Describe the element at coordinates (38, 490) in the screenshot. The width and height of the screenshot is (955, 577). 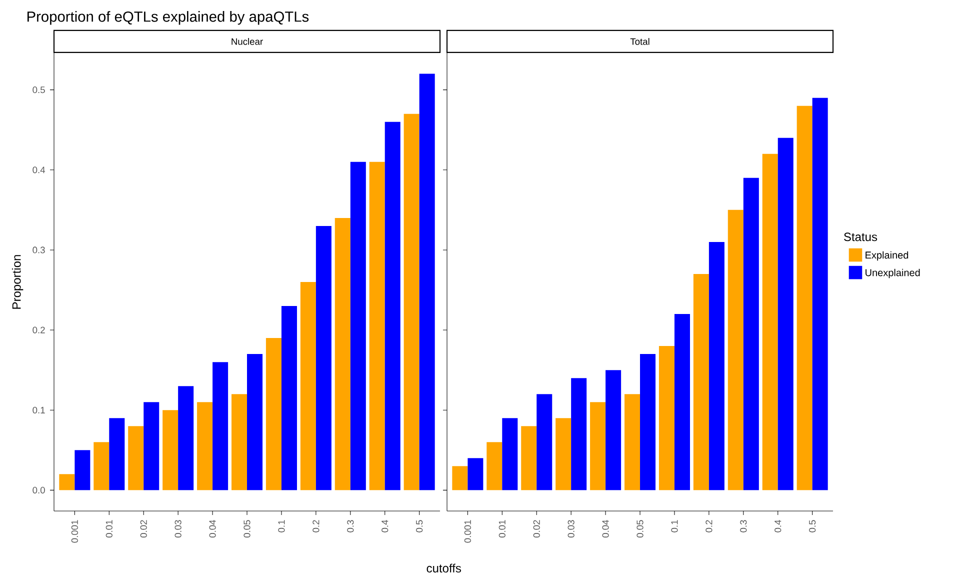
I see `y-tick-label: 0.0` at that location.